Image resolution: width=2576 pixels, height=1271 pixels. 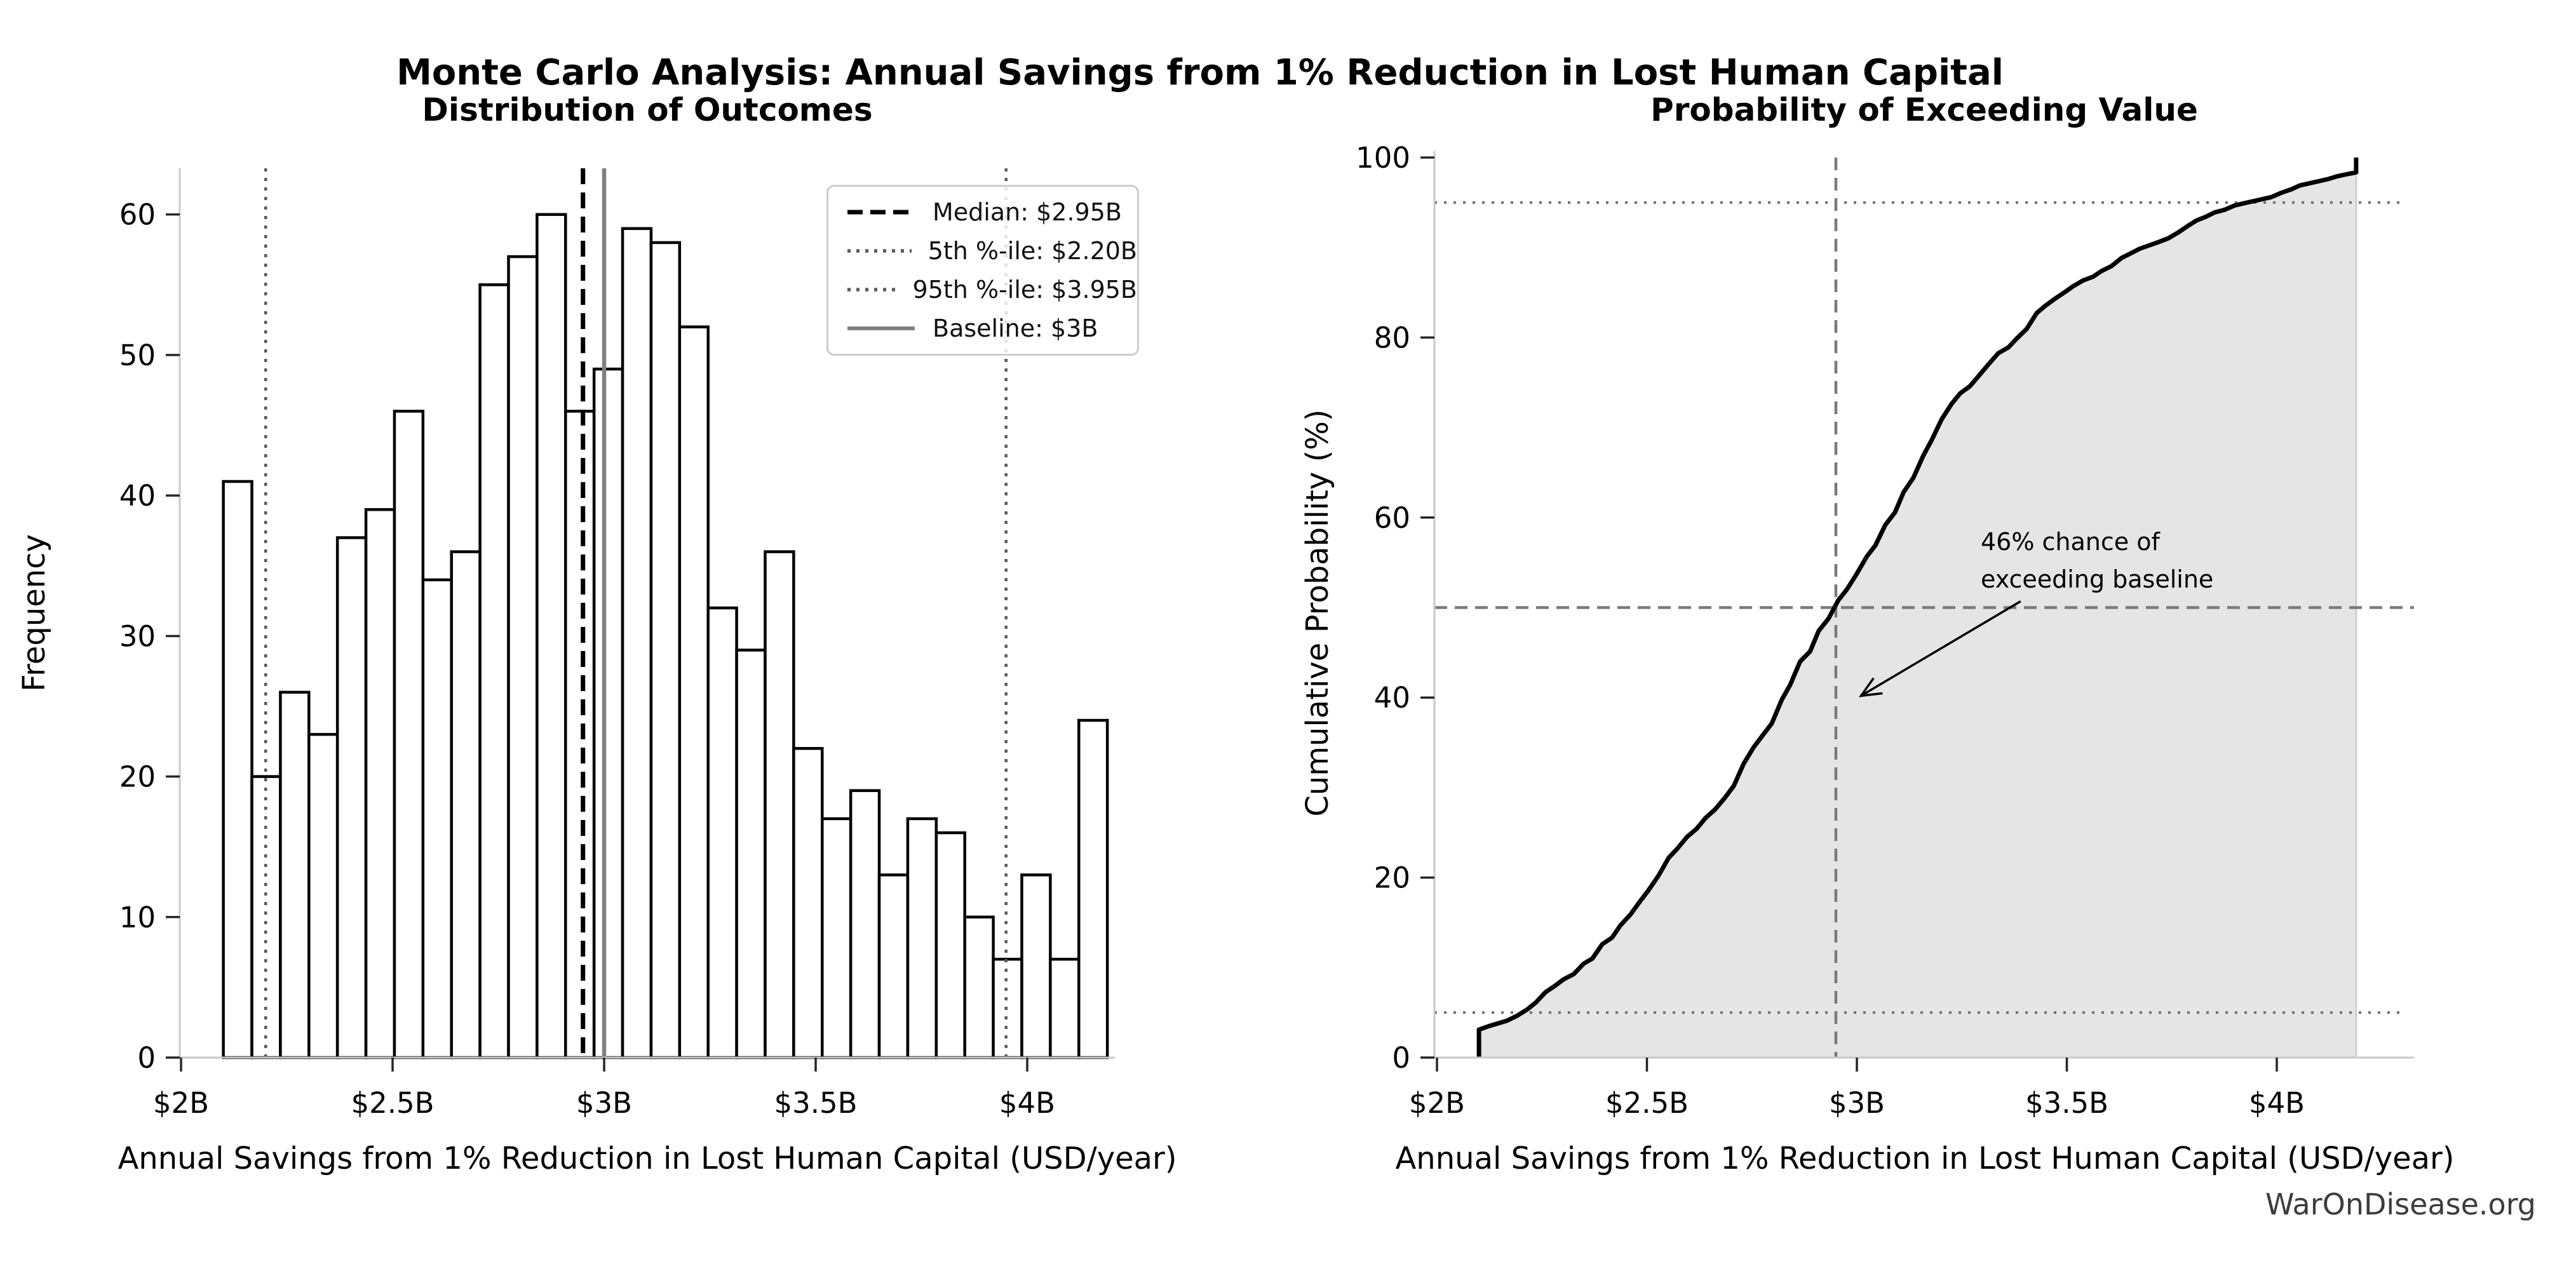 What do you see at coordinates (137, 355) in the screenshot?
I see `y-tick-label: 50` at bounding box center [137, 355].